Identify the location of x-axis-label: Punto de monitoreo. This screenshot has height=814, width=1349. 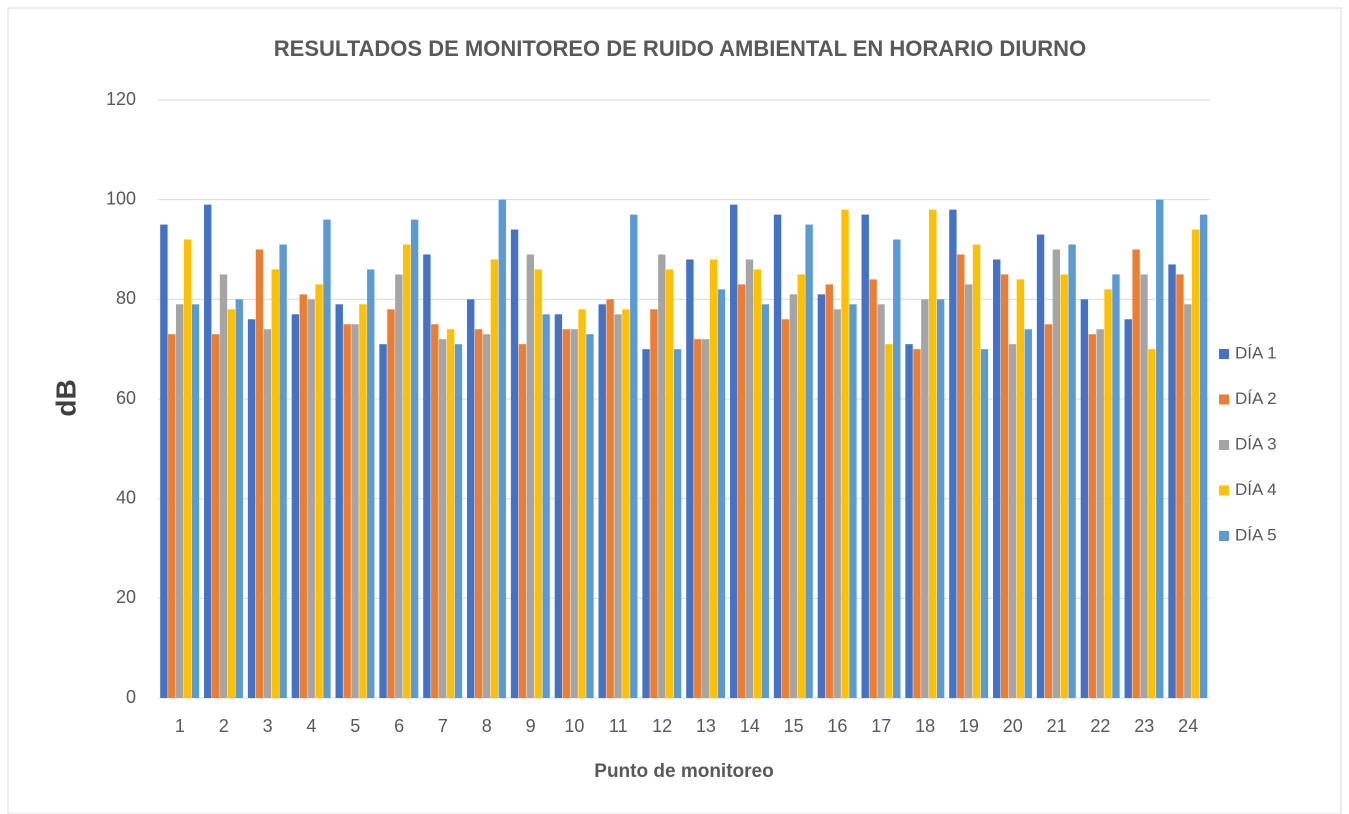
(683, 771).